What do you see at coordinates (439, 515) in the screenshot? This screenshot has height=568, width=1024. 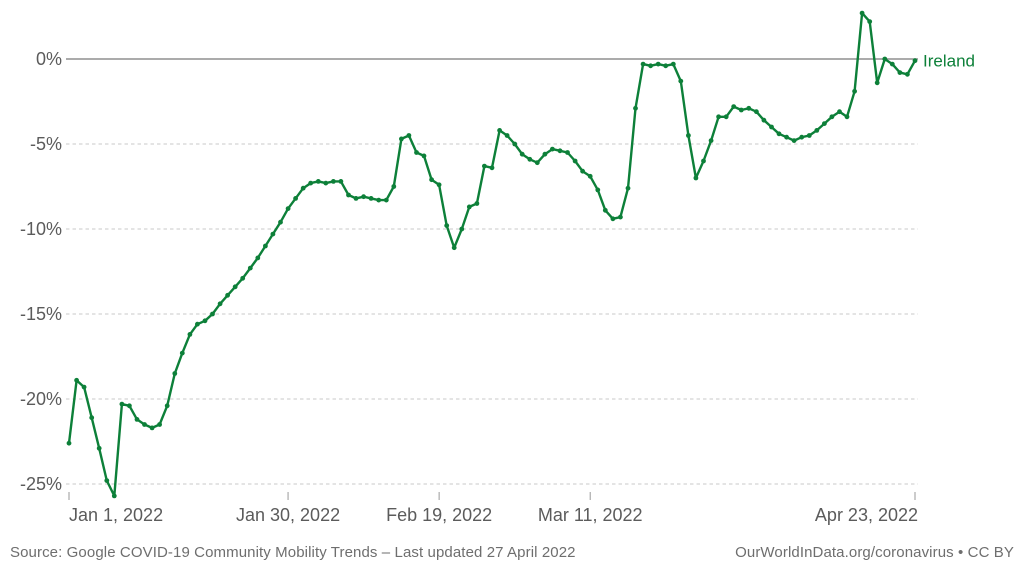 I see `x-tick-label: Feb 19, 2022` at bounding box center [439, 515].